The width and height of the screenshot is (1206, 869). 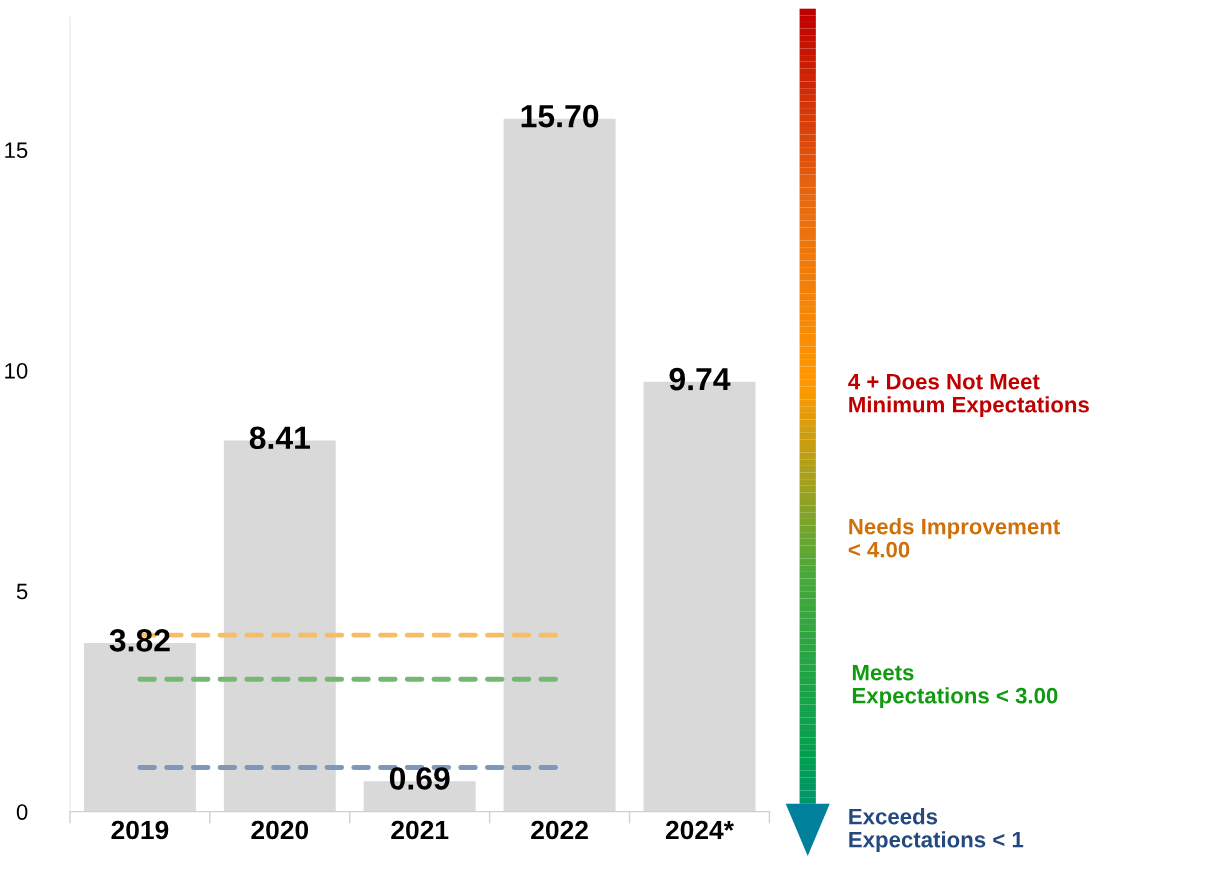 I want to click on x-tick-label: 2019, so click(x=140, y=830).